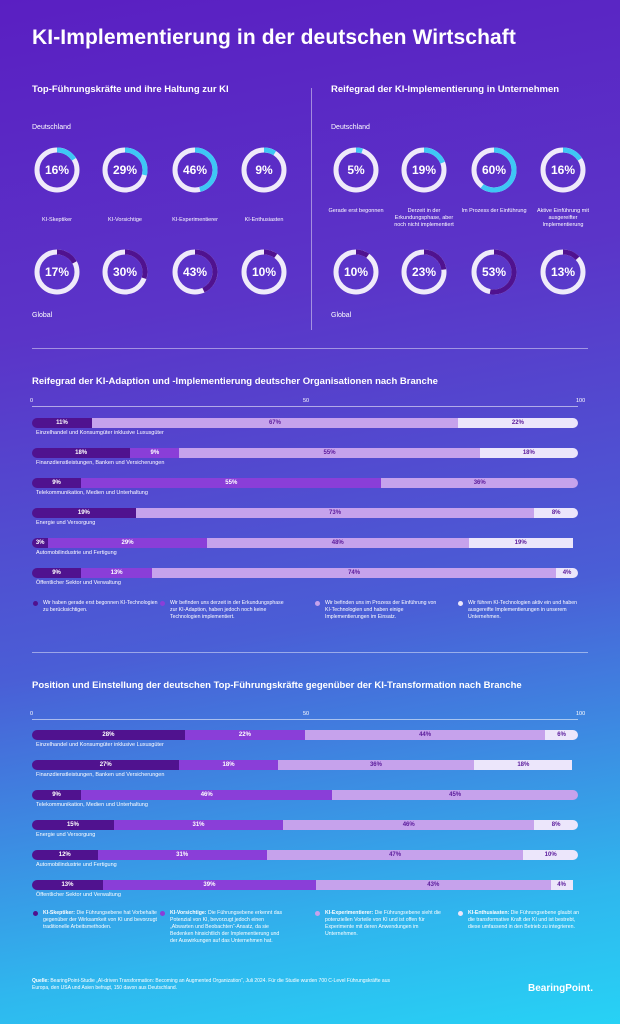 Image resolution: width=620 pixels, height=1024 pixels. I want to click on s1-de-ring-1-value: 29%, so click(125, 170).